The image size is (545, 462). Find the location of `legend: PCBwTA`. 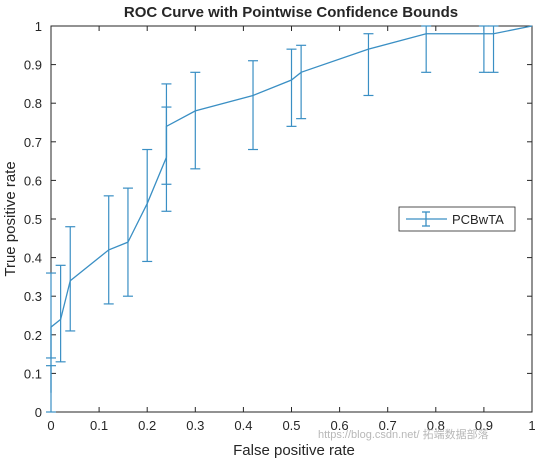

legend: PCBwTA is located at coordinates (457, 219).